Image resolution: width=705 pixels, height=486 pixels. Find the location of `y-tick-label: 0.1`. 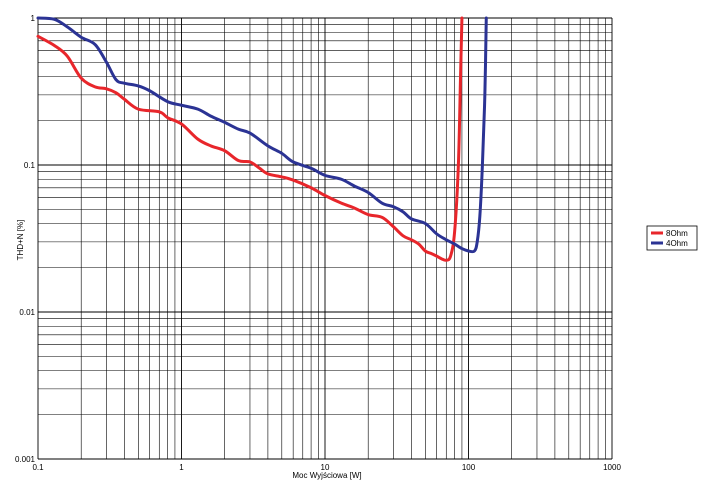

y-tick-label: 0.1 is located at coordinates (30, 165).